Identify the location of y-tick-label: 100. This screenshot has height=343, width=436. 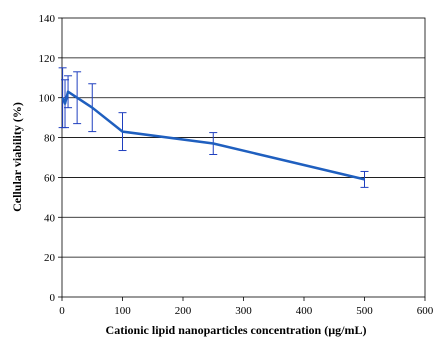
(47, 99).